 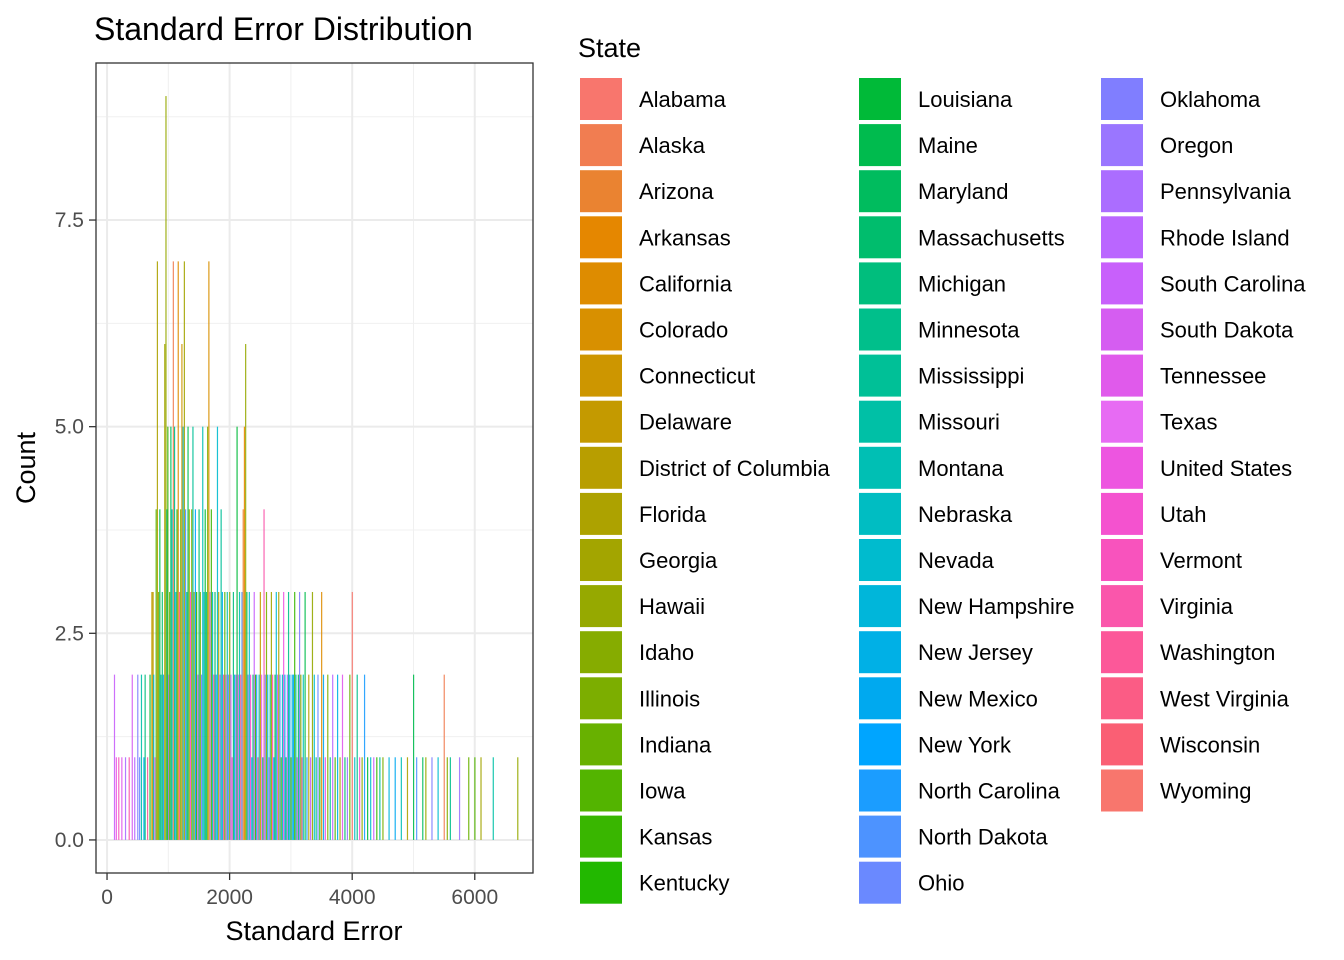 I want to click on legend-label: Oklahoma, so click(x=1210, y=99).